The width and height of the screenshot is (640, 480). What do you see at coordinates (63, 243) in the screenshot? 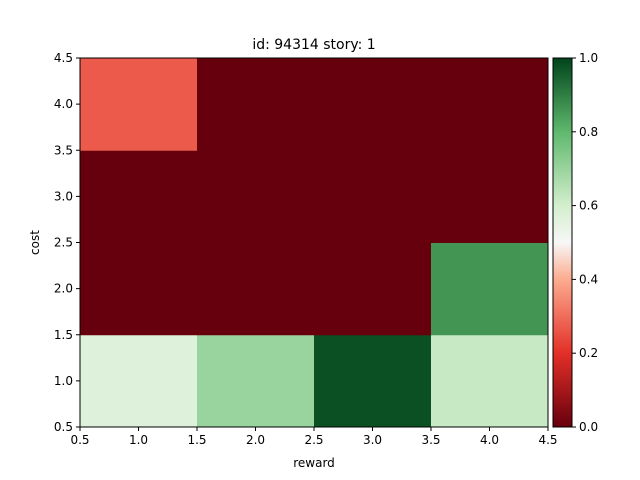
I see `y-tick-label: 2.5` at bounding box center [63, 243].